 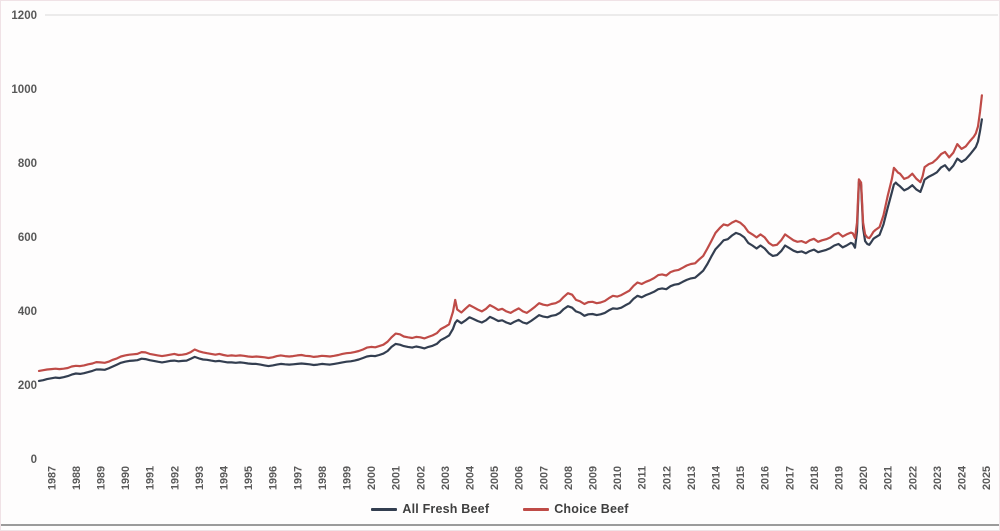 I want to click on x-tick-label: 1992, so click(x=175, y=478).